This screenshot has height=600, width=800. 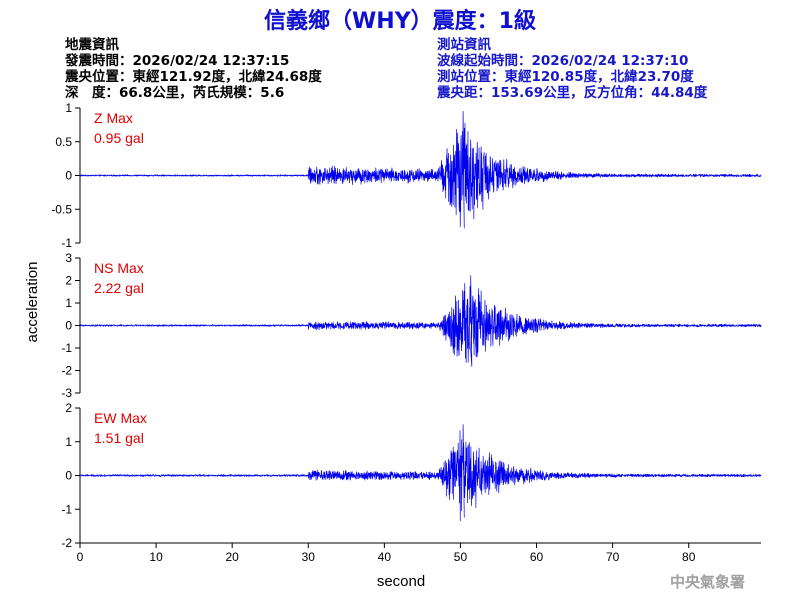 I want to click on x-tick-label: 20, so click(x=232, y=557).